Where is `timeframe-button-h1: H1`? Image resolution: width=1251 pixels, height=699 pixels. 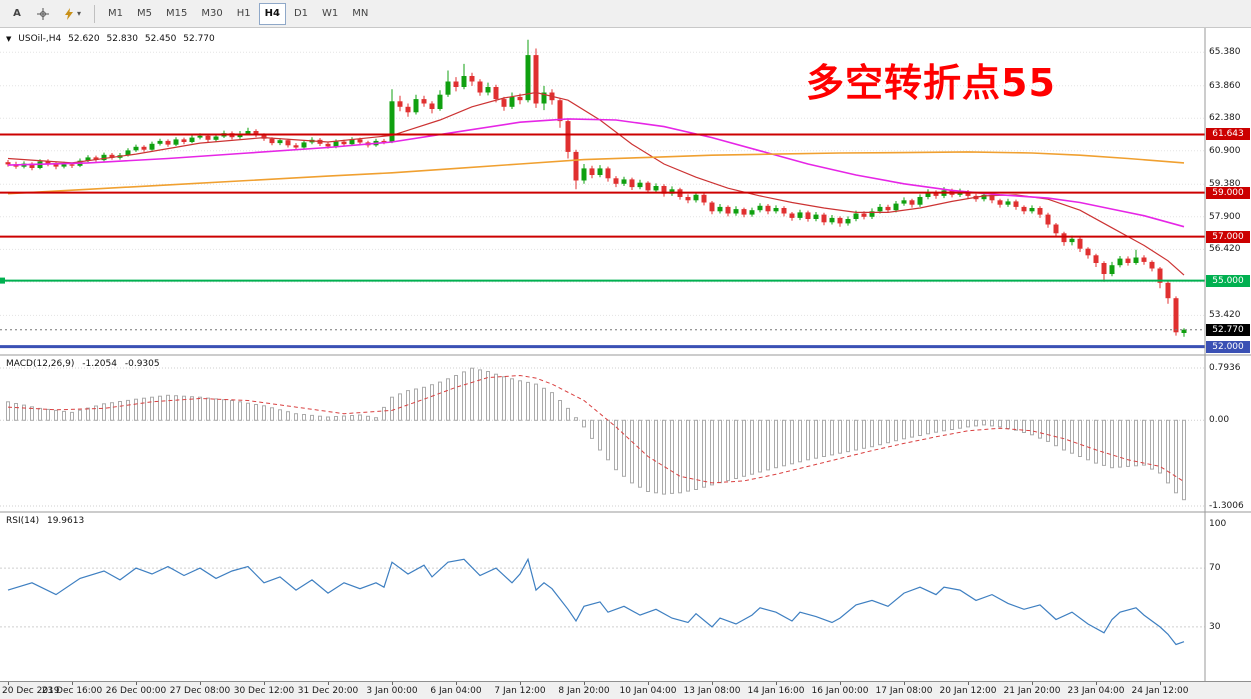
timeframe-button-h1: H1 is located at coordinates (244, 14).